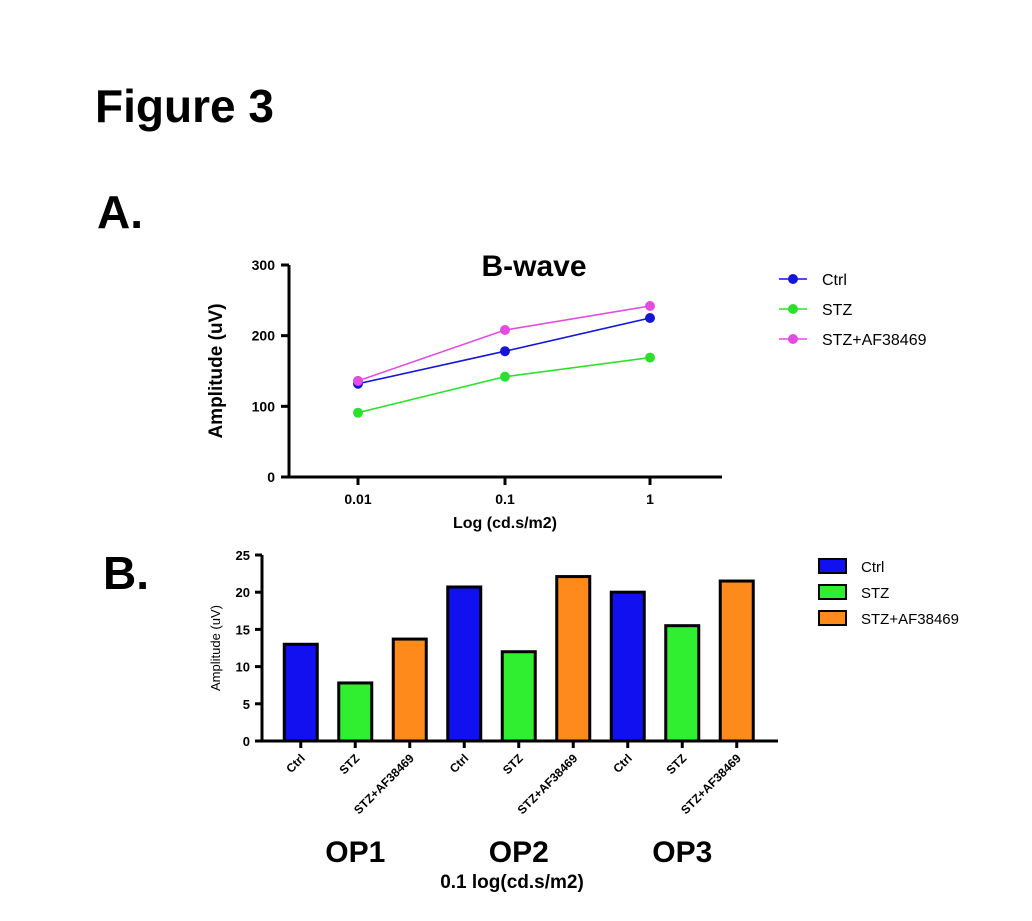 Image resolution: width=1032 pixels, height=921 pixels. What do you see at coordinates (355, 852) in the screenshot?
I see `chart-b-group-label: OP1` at bounding box center [355, 852].